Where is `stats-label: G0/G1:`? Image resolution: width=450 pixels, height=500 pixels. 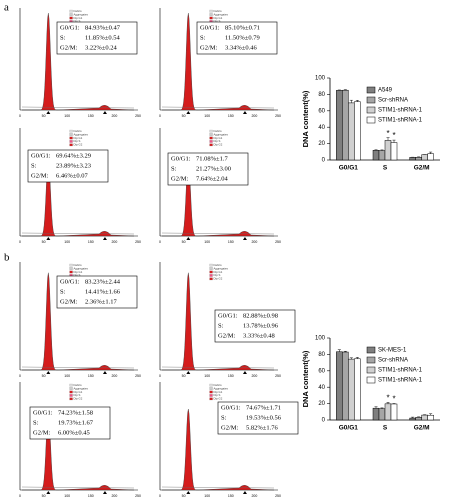 stats-label: G0/G1: is located at coordinates (181, 158).